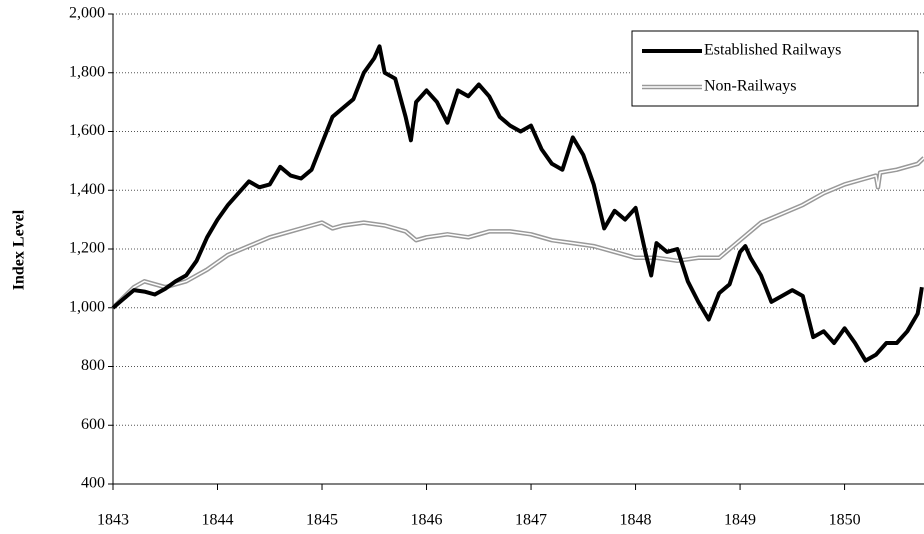  I want to click on y-tick-label: 2,000, so click(87, 13).